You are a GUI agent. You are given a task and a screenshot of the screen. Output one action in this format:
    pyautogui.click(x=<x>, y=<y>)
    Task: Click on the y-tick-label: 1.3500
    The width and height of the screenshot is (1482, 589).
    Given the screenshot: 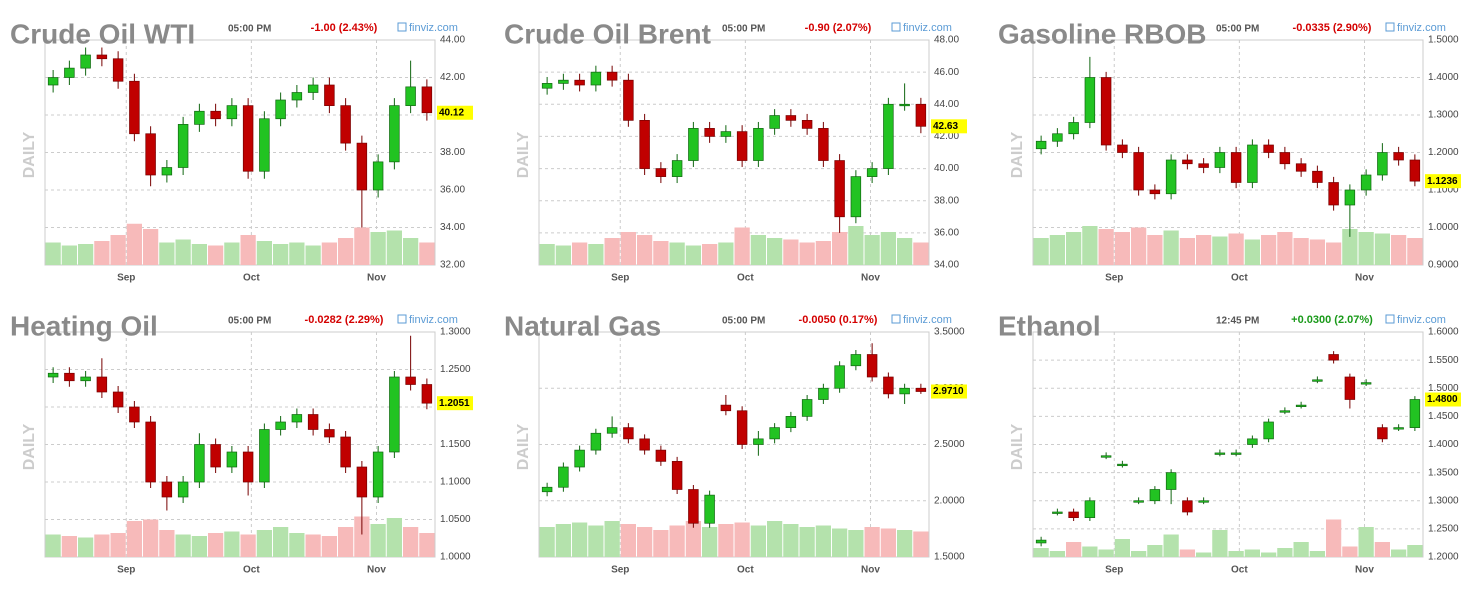 What is the action you would take?
    pyautogui.click(x=1443, y=472)
    